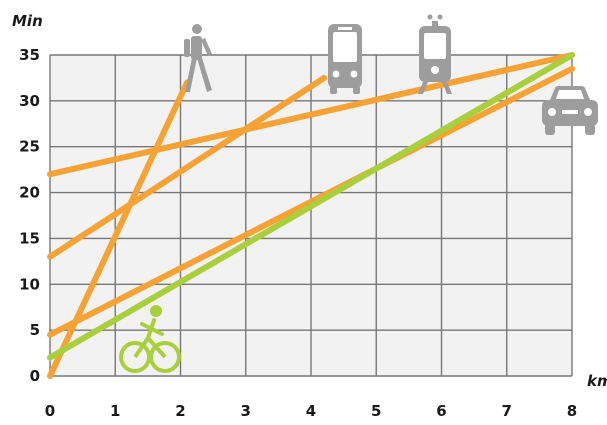 This screenshot has width=607, height=425. What do you see at coordinates (441, 411) in the screenshot?
I see `x-tick-label: 6` at bounding box center [441, 411].